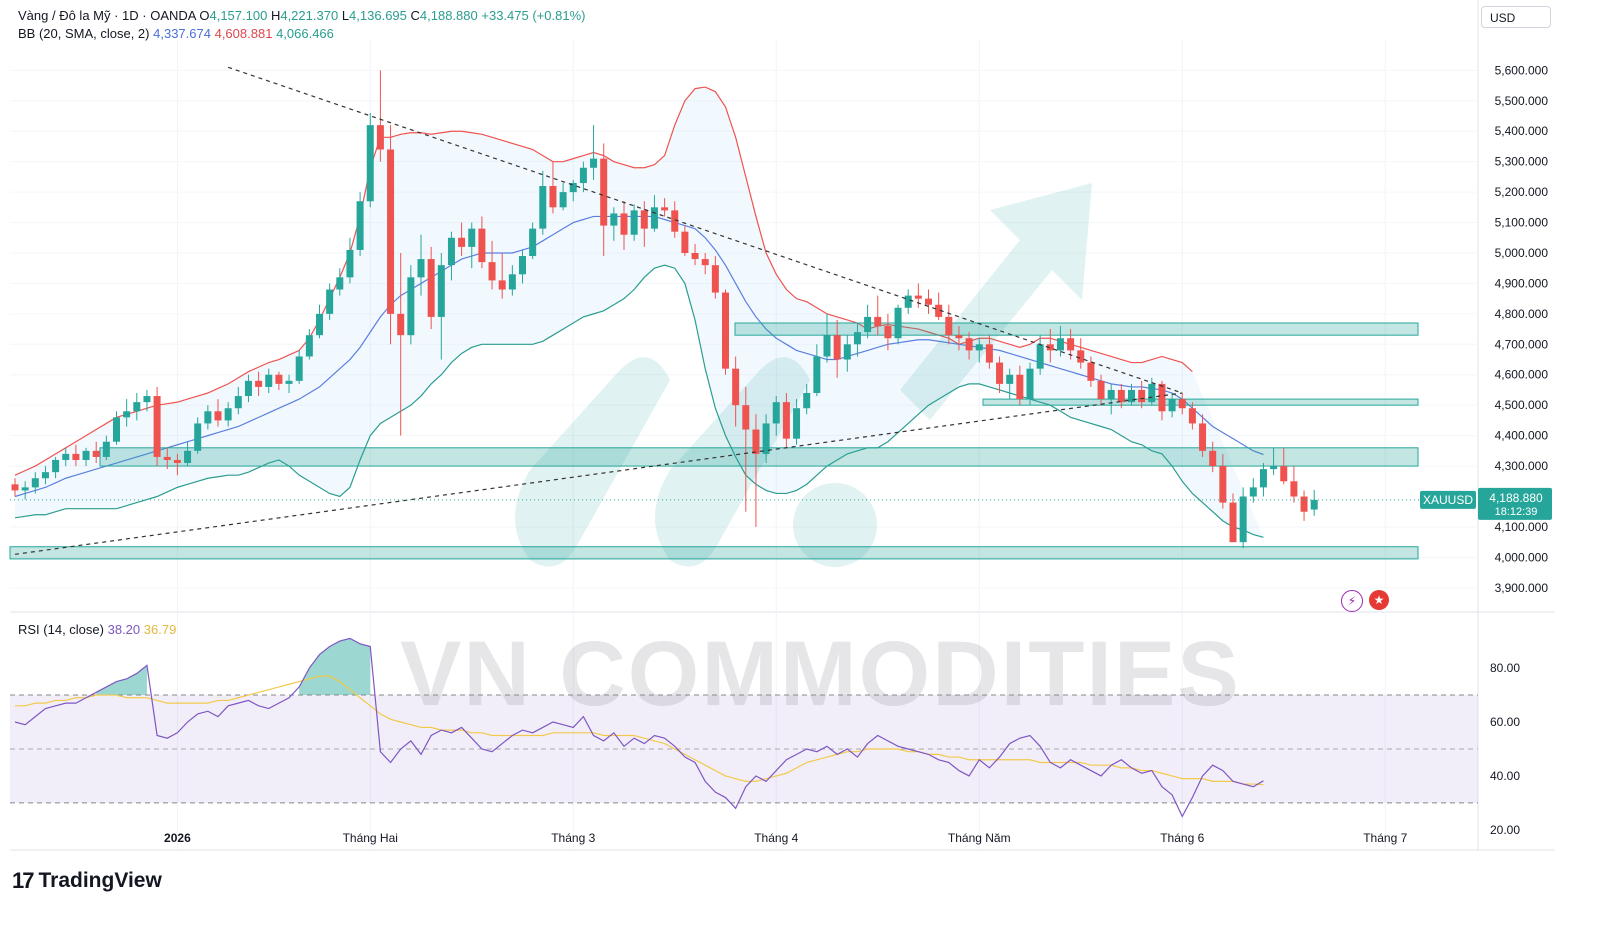 The image size is (1600, 930). What do you see at coordinates (1522, 283) in the screenshot?
I see `price-tick-label: 4,900.000` at bounding box center [1522, 283].